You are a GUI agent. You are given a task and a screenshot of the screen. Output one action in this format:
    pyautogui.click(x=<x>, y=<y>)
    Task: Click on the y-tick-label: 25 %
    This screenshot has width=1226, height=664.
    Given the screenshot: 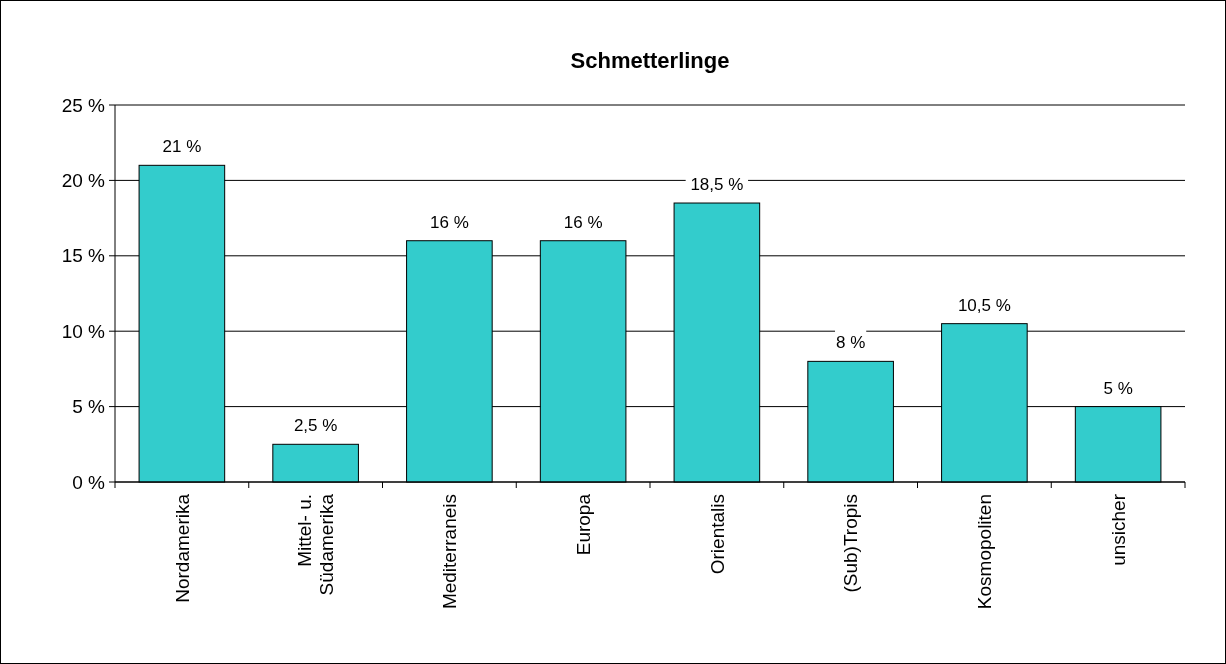 What is the action you would take?
    pyautogui.click(x=83, y=105)
    